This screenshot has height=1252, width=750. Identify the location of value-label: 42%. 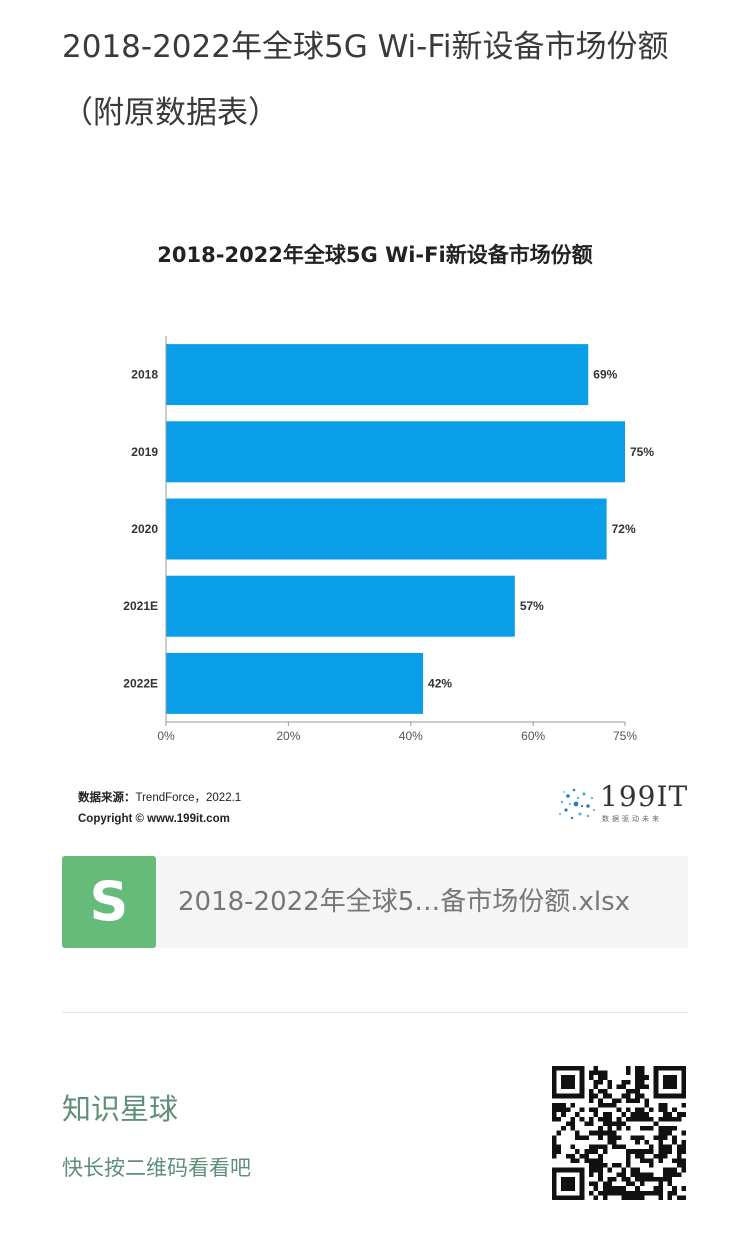
(440, 683).